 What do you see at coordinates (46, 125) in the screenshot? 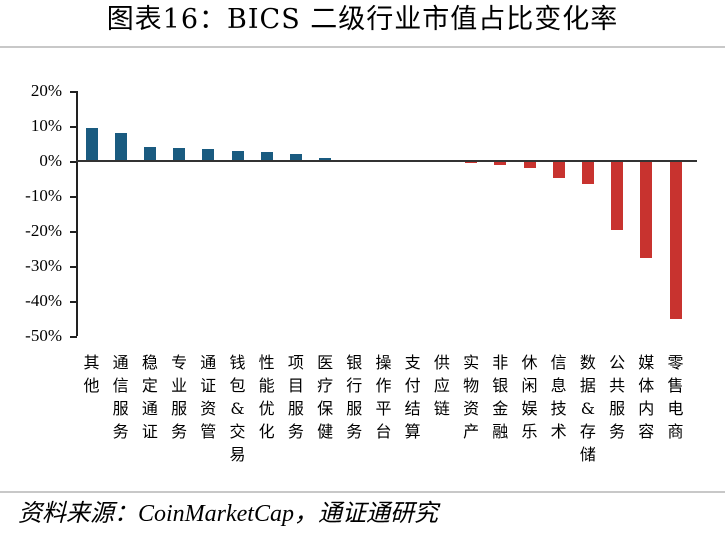
I see `y-tick-label: 10%` at bounding box center [46, 125].